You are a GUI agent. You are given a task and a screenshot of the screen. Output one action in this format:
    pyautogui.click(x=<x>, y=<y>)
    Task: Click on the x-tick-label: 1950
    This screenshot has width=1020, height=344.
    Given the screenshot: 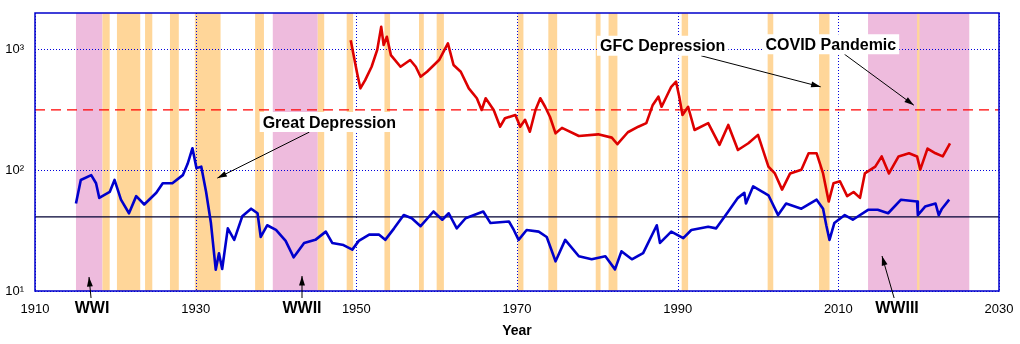 What is the action you would take?
    pyautogui.click(x=356, y=309)
    